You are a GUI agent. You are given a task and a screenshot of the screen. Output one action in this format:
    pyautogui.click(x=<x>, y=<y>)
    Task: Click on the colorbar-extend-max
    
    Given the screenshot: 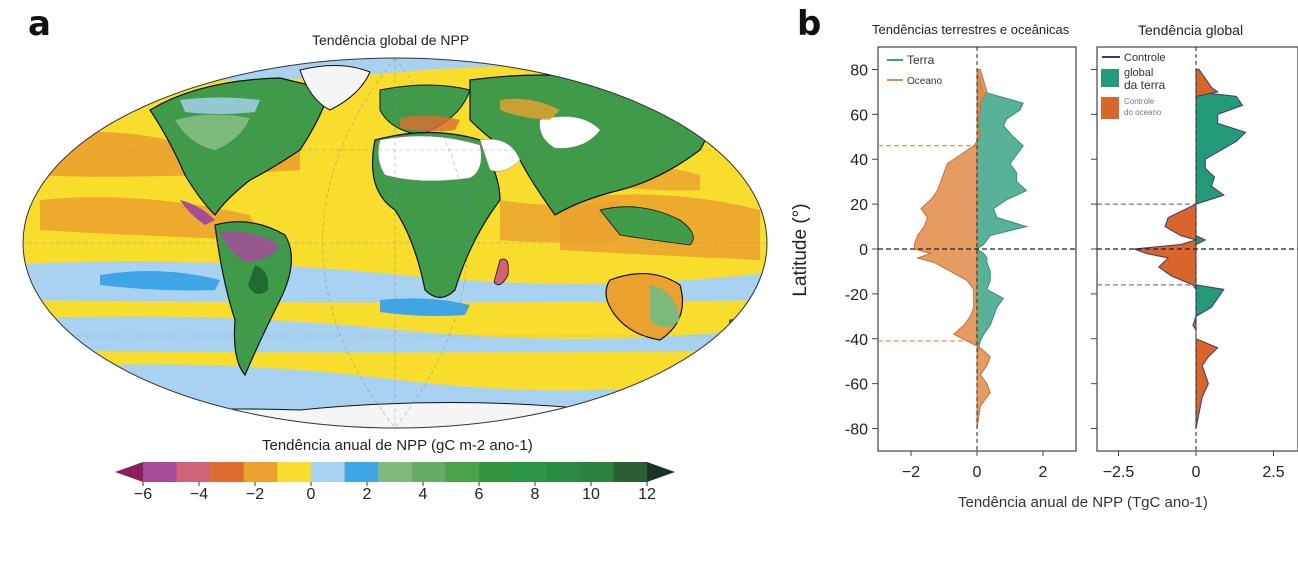 What is the action you would take?
    pyautogui.click(x=661, y=472)
    